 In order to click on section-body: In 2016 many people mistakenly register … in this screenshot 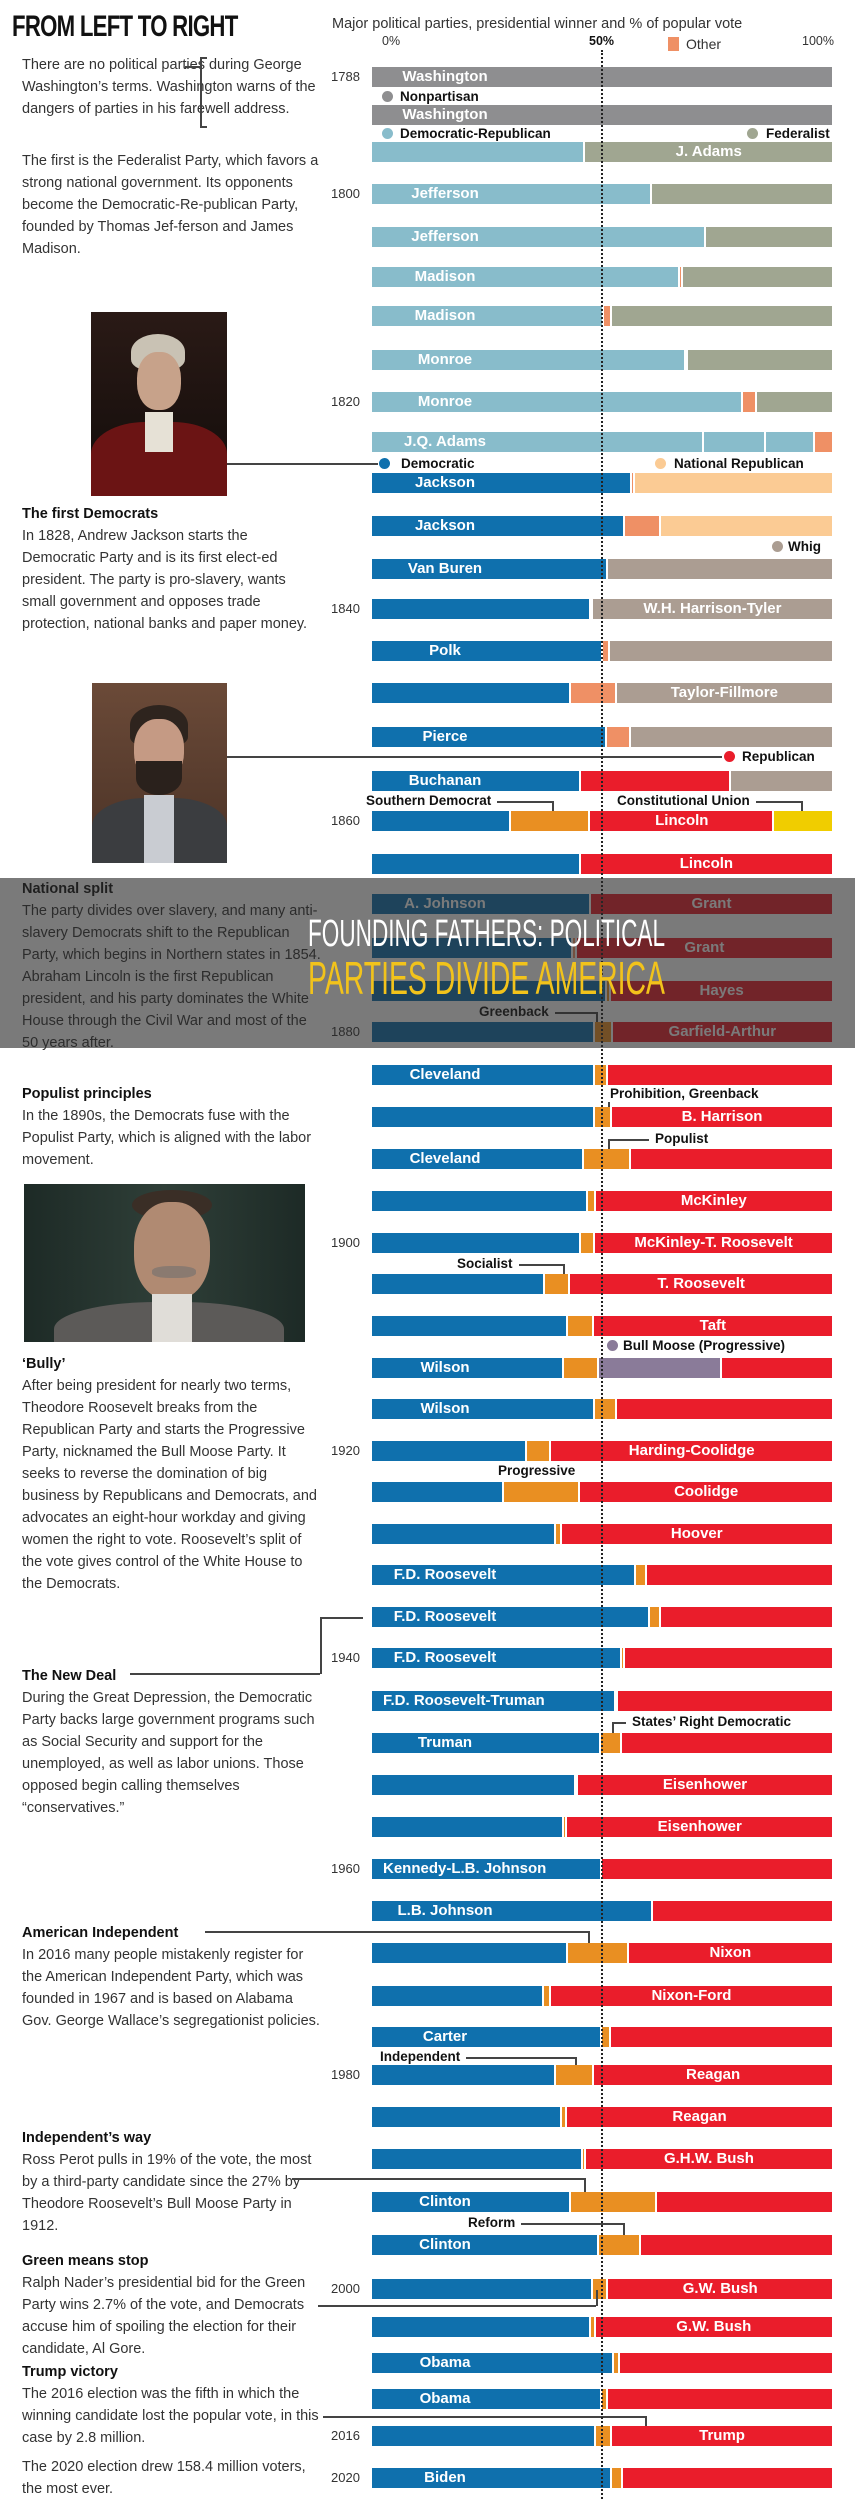, I will do `click(171, 1988)`.